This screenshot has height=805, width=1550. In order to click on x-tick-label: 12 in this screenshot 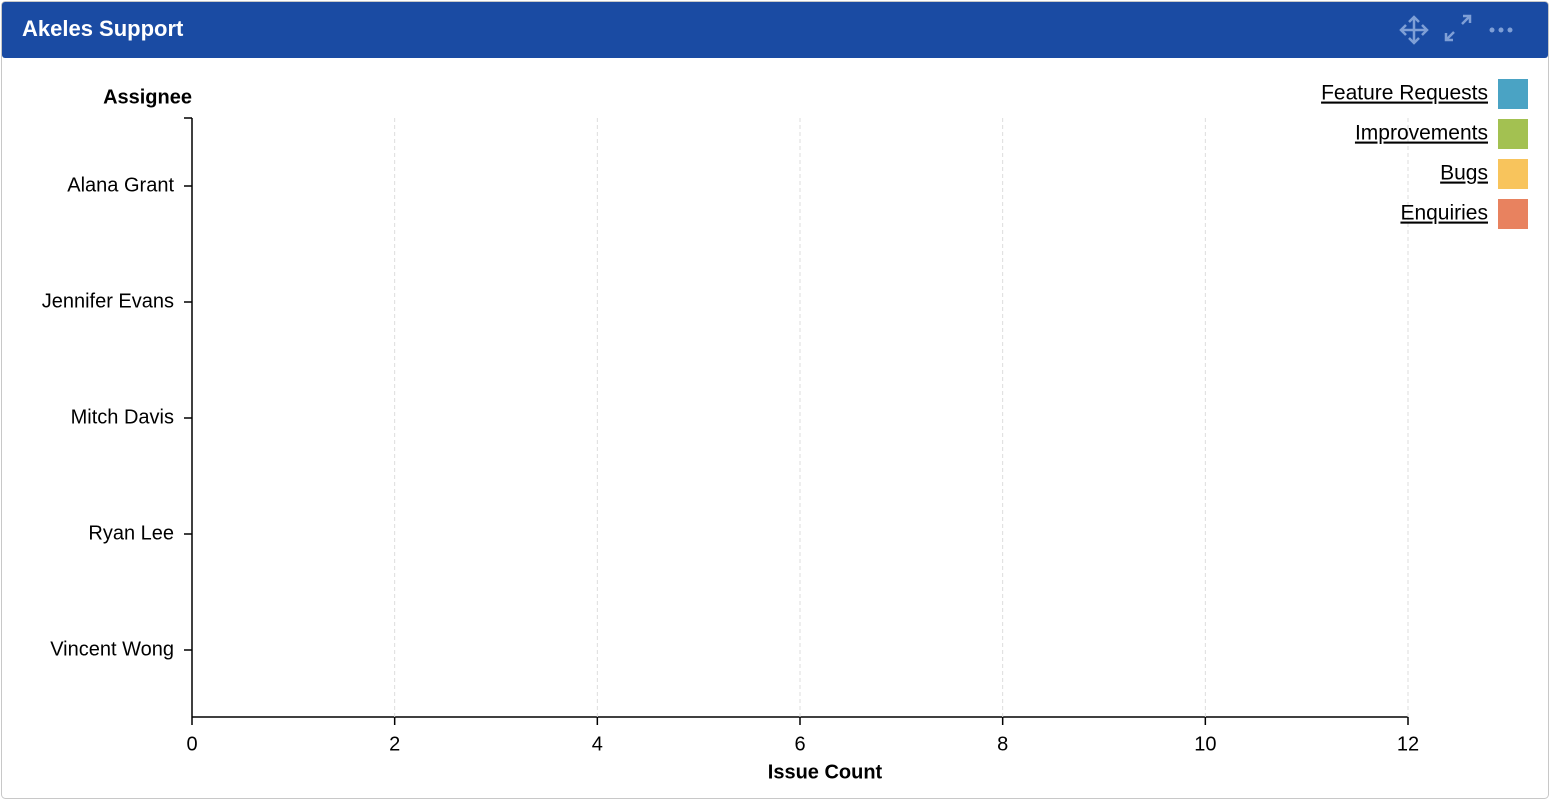, I will do `click(1408, 744)`.